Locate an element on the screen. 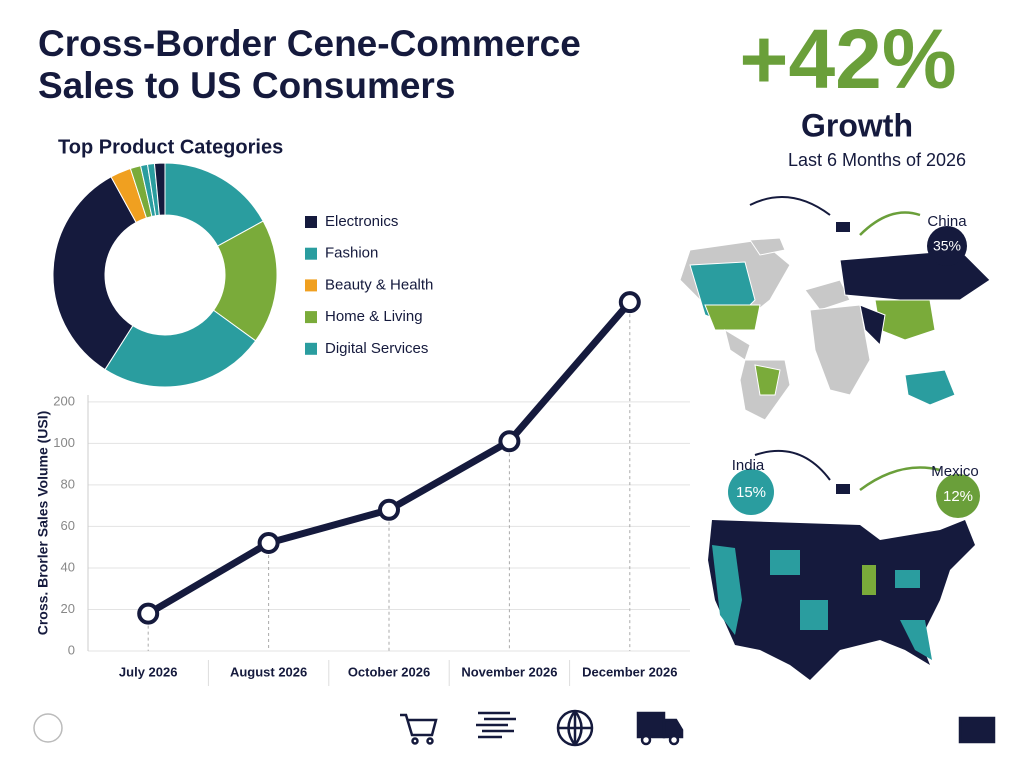 This screenshot has width=1024, height=768. x-tick-label: August 2026 is located at coordinates (268, 671).